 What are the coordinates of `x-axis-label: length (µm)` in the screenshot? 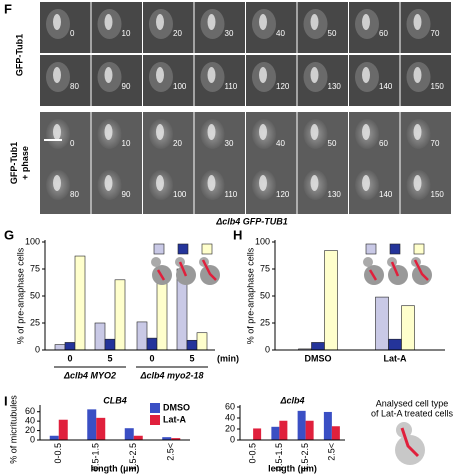 It's located at (292, 468).